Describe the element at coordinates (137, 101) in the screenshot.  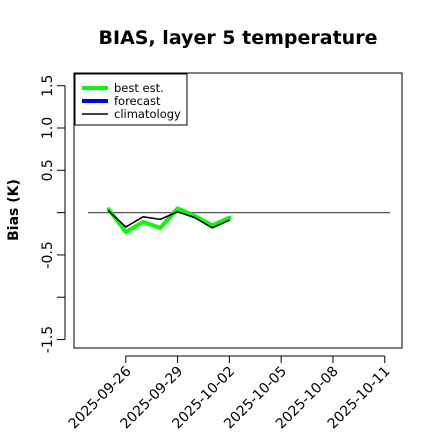
I see `legend-label: forecast` at that location.